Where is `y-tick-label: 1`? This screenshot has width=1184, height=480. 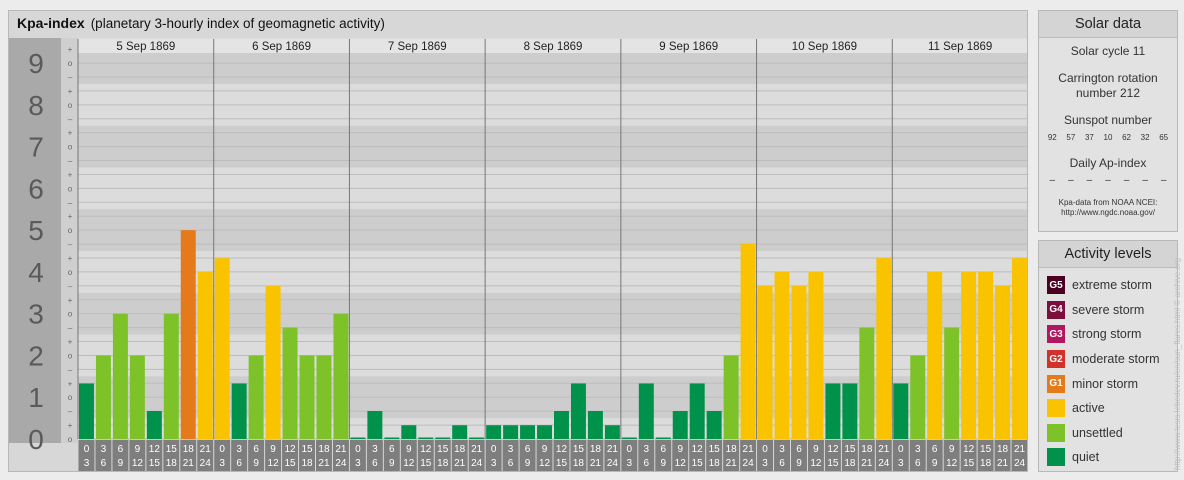
y-tick-label: 1 is located at coordinates (36, 397).